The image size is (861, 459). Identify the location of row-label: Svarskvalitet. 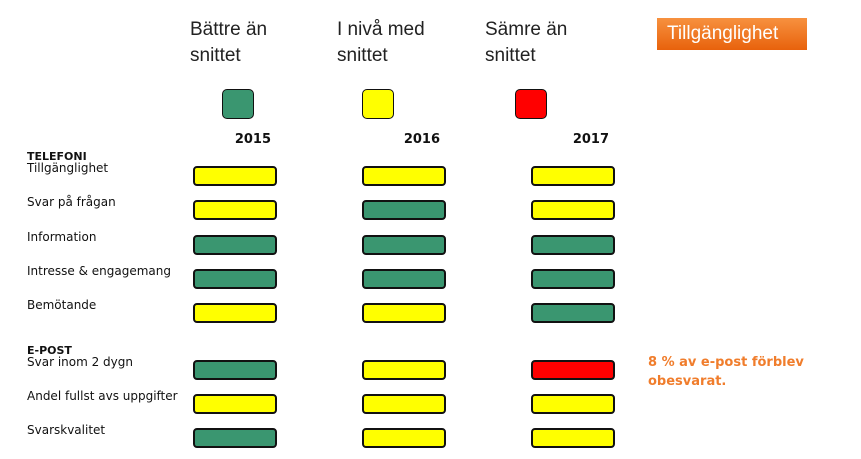
(66, 430).